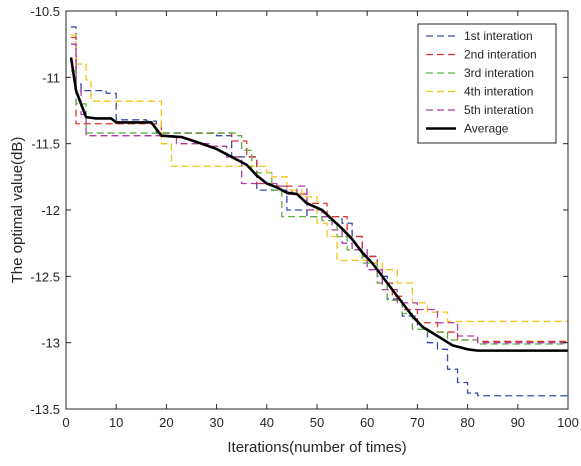 The image size is (581, 466). Describe the element at coordinates (317, 422) in the screenshot. I see `x-tick-label: 50` at that location.